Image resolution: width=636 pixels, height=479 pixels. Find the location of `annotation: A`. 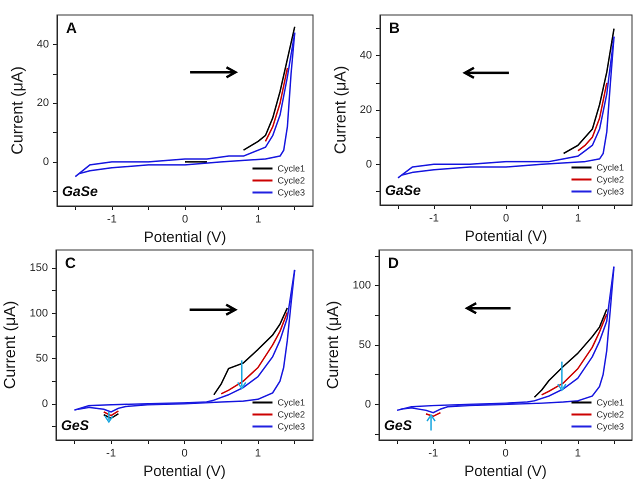

annotation: A is located at coordinates (71, 28).